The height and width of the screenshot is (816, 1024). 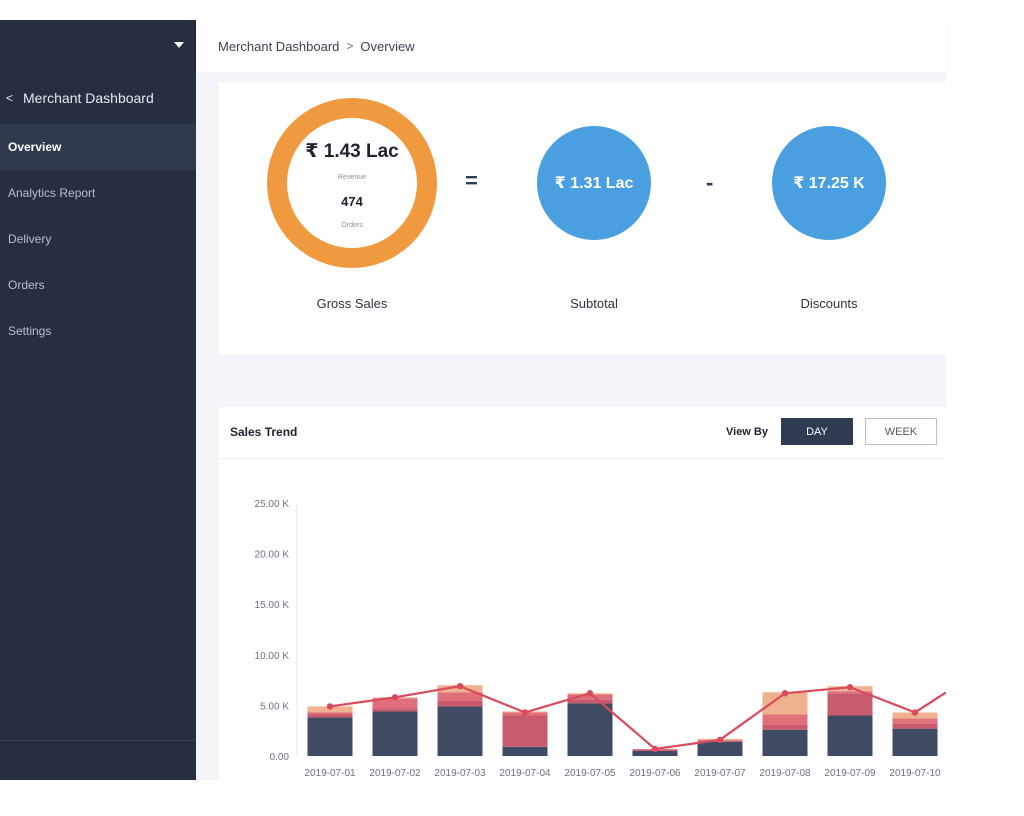 What do you see at coordinates (98, 147) in the screenshot?
I see `sidebar-item-overview: Overview` at bounding box center [98, 147].